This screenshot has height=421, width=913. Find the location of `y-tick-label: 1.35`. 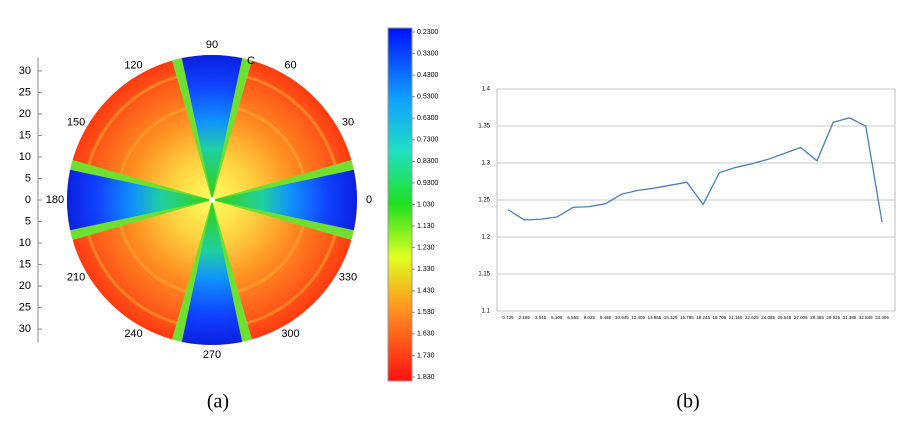

y-tick-label: 1.35 is located at coordinates (484, 127).